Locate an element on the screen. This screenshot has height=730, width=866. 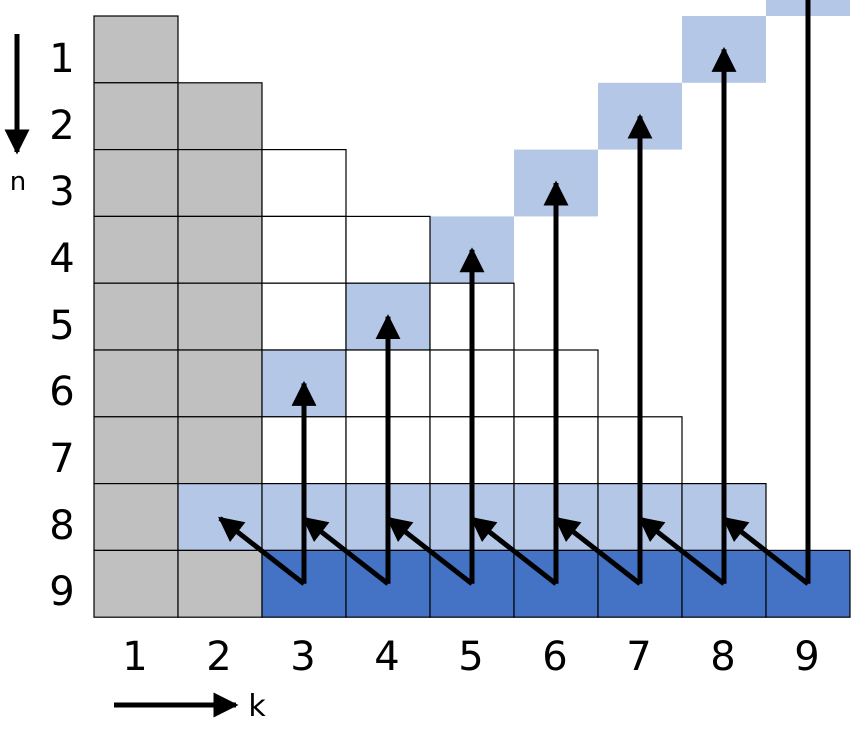
diagonal-arrow-k9 is located at coordinates (766, 551).